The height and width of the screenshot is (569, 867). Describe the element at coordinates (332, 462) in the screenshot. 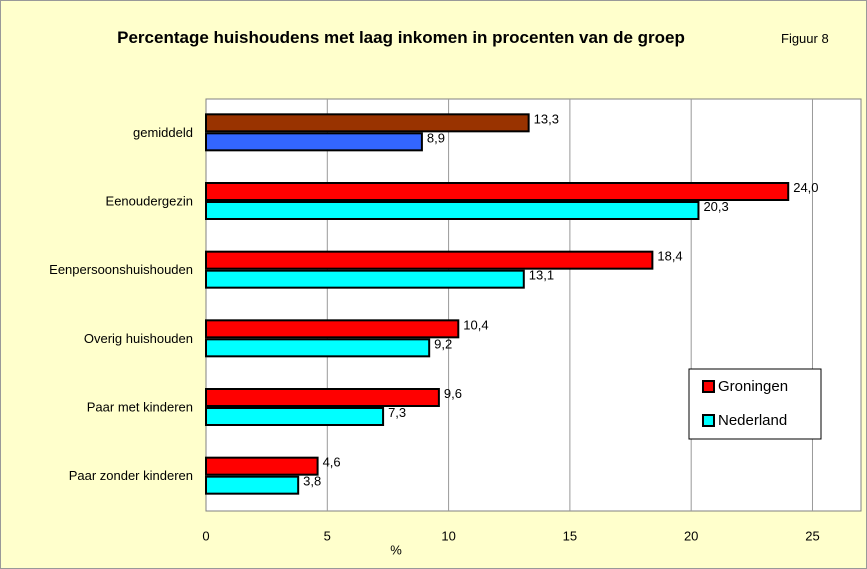

I see `data-label: 4,6` at that location.